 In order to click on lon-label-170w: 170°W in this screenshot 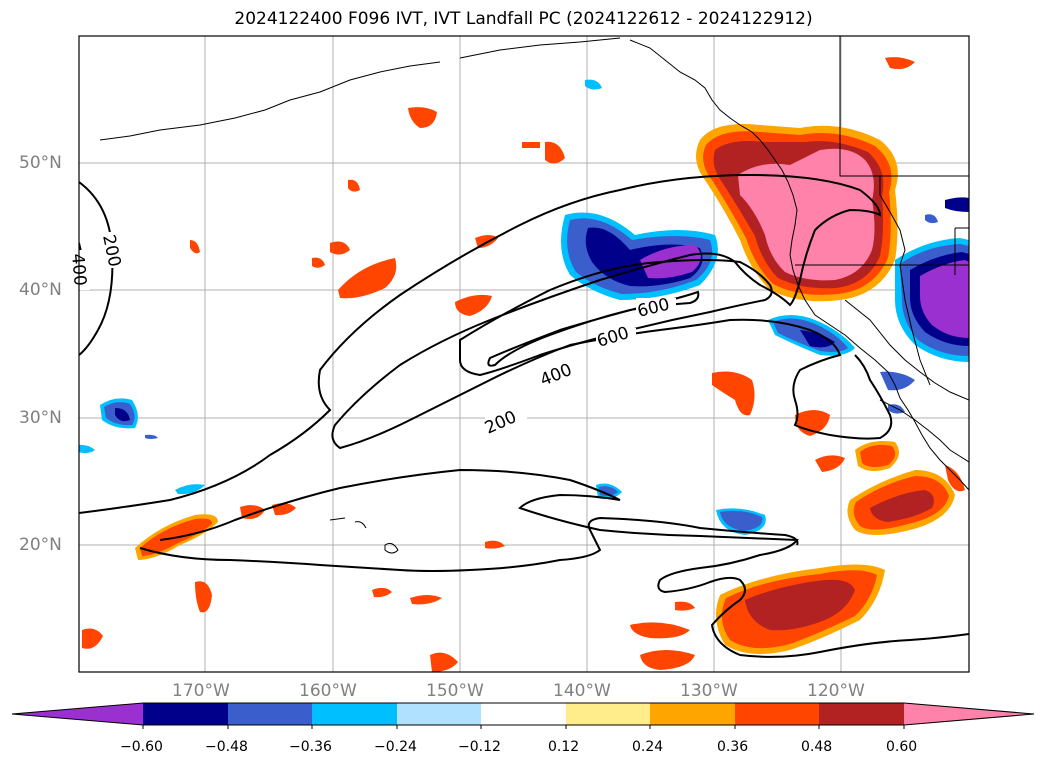, I will do `click(201, 691)`.